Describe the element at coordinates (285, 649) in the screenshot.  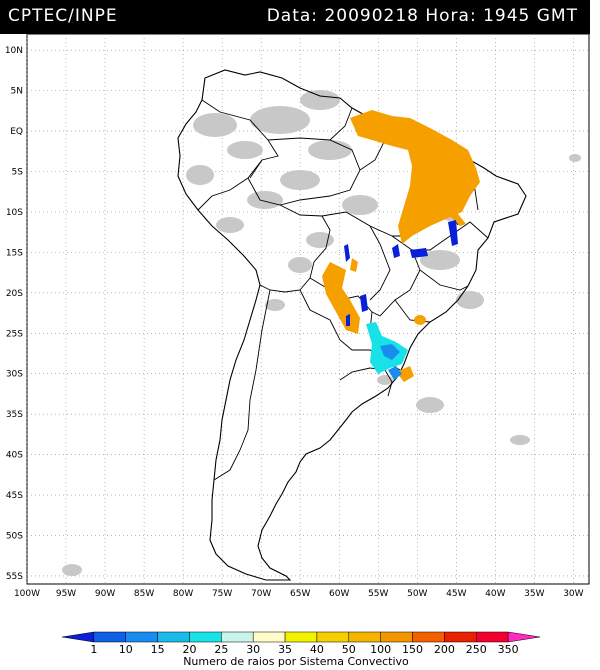
I see `color-scale-tick-label: 35` at that location.